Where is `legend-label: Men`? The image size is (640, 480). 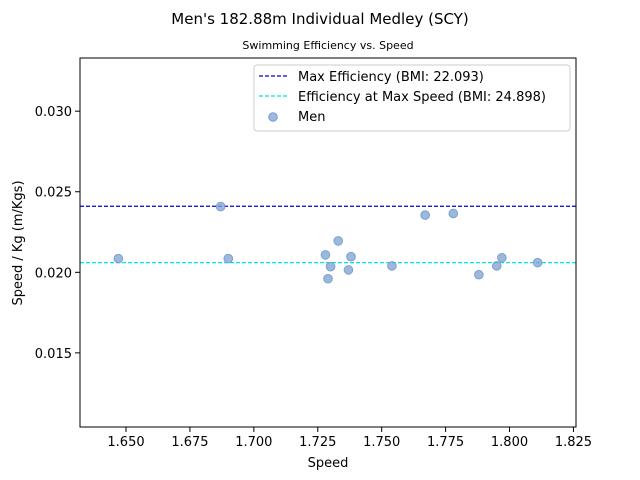 legend-label: Men is located at coordinates (311, 117).